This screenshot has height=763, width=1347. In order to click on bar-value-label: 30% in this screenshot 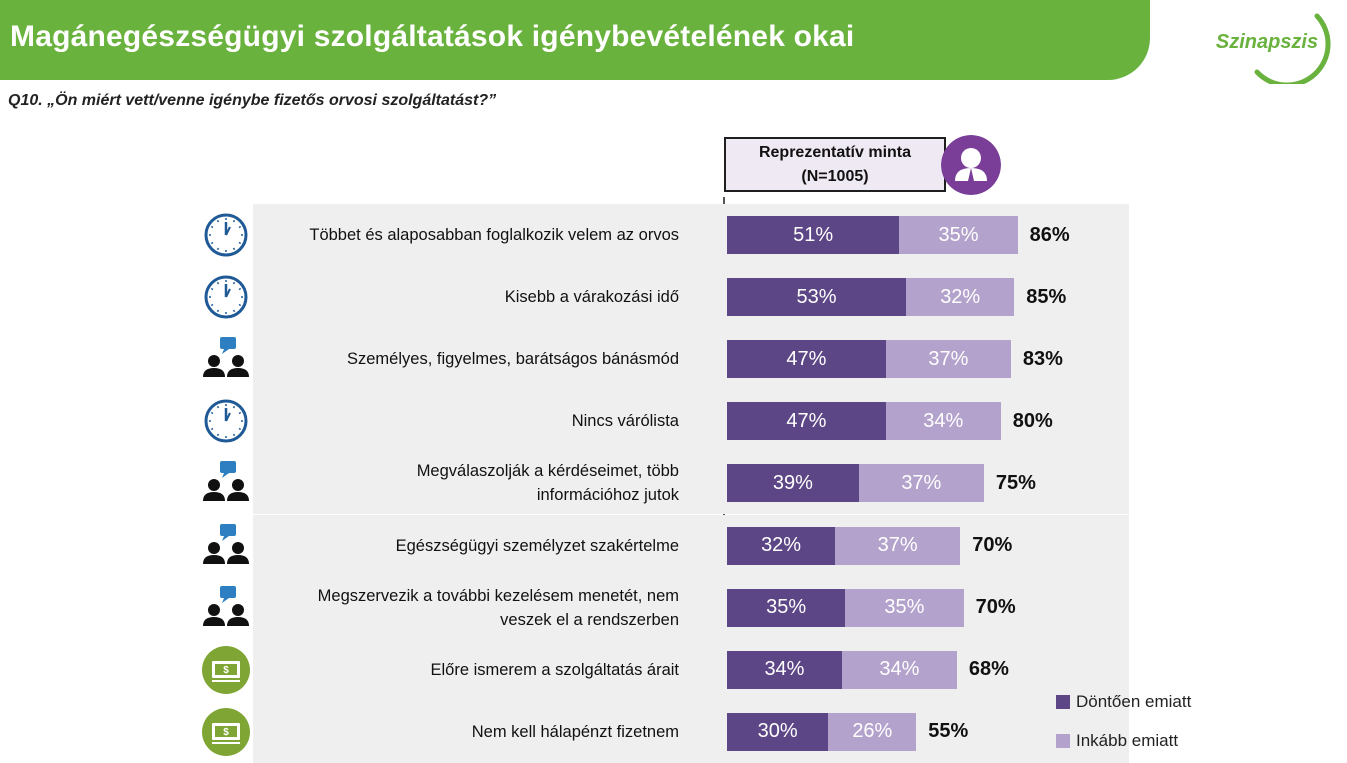, I will do `click(777, 731)`.